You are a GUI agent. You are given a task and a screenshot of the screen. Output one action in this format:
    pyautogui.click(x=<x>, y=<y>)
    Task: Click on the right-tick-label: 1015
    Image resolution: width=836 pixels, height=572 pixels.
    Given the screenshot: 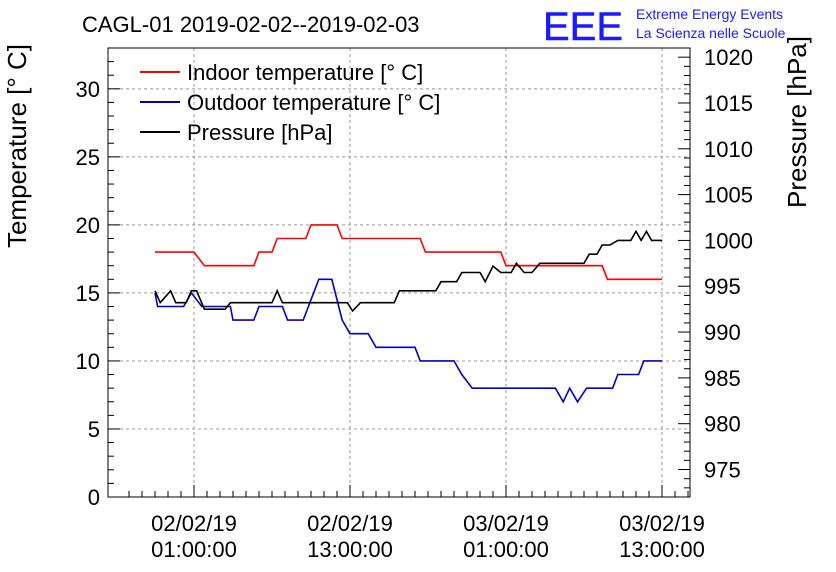 What is the action you would take?
    pyautogui.click(x=728, y=103)
    